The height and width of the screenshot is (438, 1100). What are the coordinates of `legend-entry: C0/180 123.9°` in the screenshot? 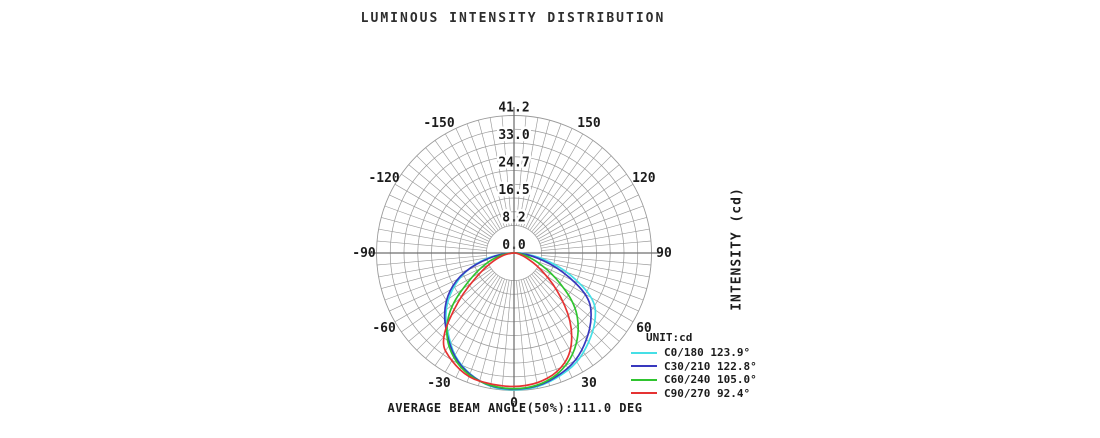 It's located at (694, 353).